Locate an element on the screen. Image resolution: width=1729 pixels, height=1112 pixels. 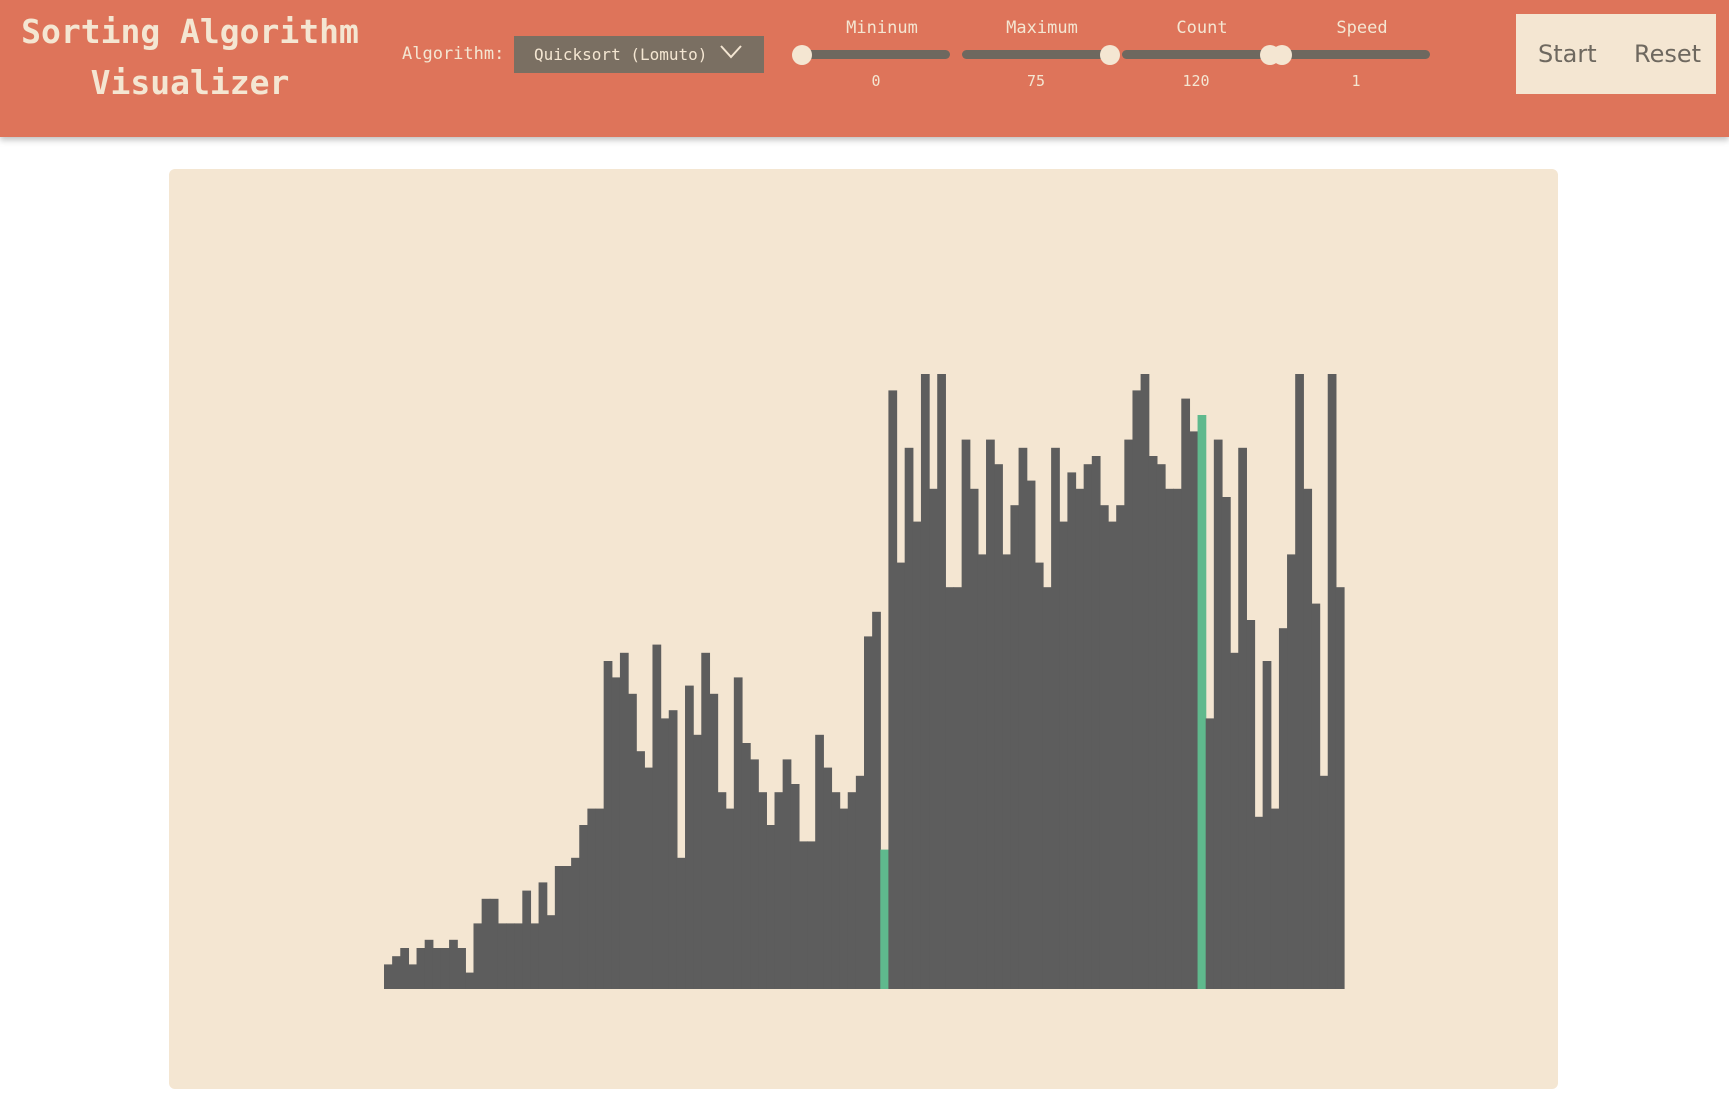
slider-maximum-value: 75 is located at coordinates (1036, 81).